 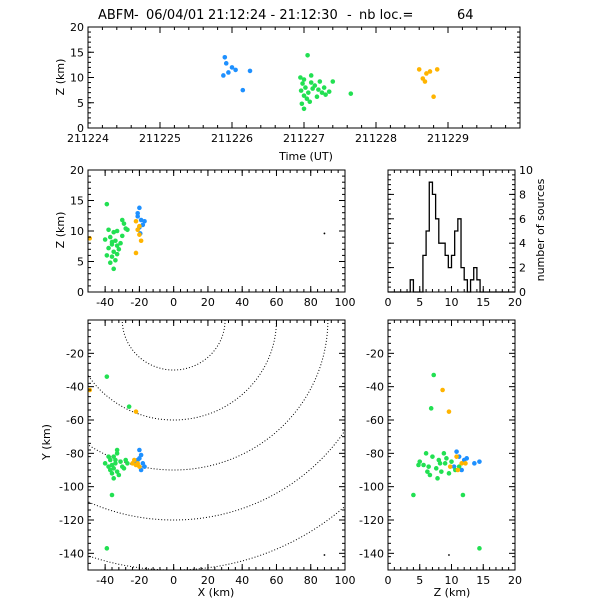 What do you see at coordinates (105, 580) in the screenshot?
I see `x-tick-label: -40` at bounding box center [105, 580].